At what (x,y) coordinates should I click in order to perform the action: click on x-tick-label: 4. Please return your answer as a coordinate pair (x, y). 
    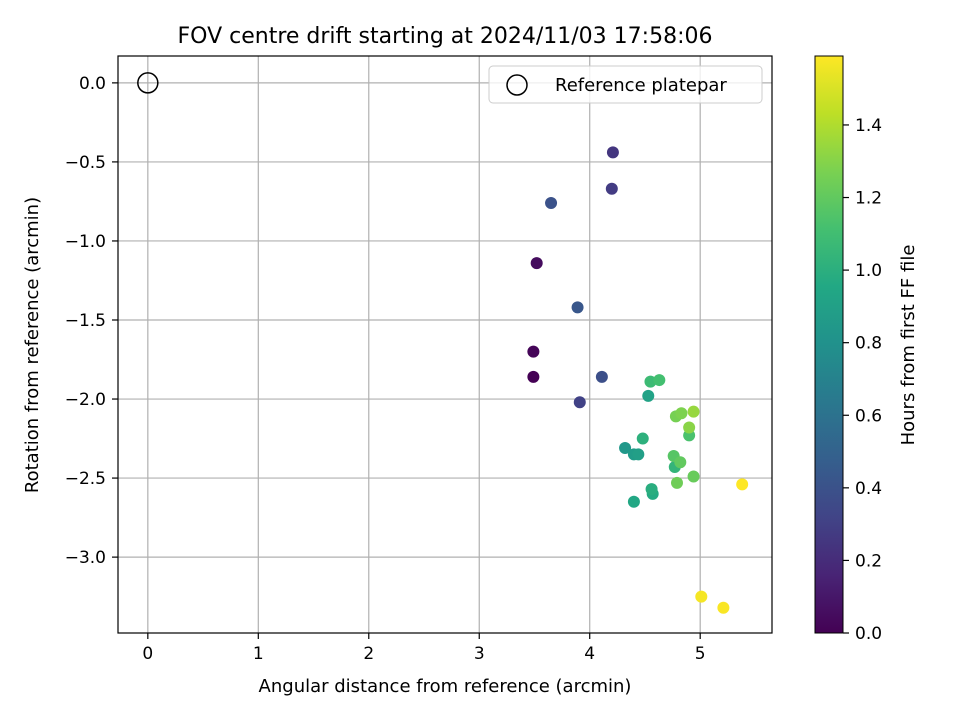
    Looking at the image, I should click on (589, 654).